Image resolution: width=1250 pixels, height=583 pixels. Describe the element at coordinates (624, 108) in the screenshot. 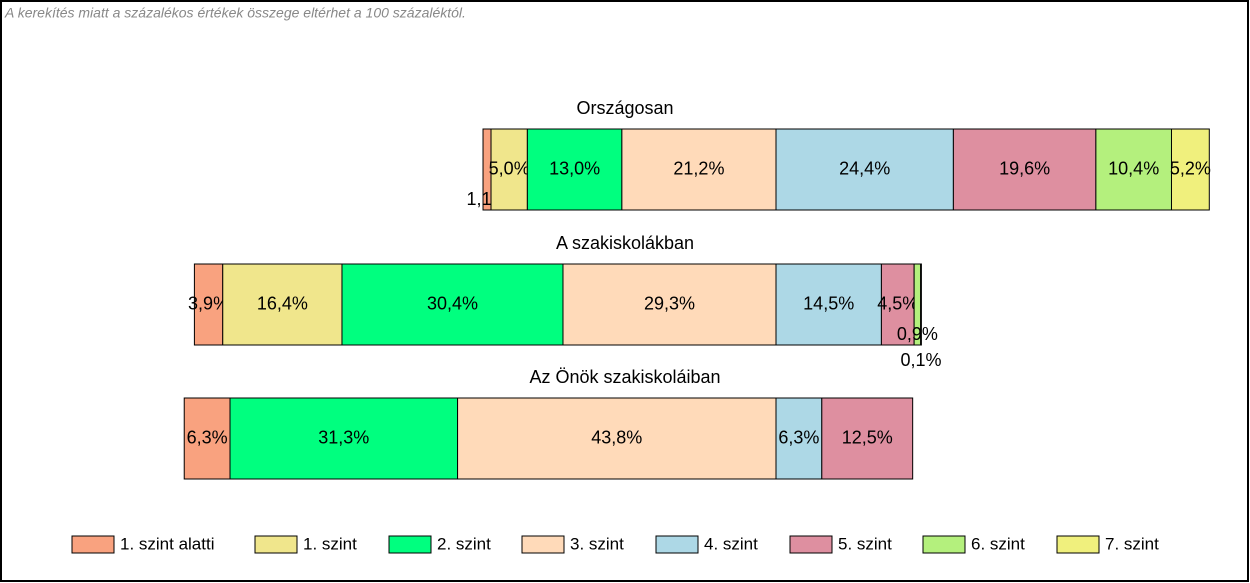

I see `bar-title: Országosan` at that location.